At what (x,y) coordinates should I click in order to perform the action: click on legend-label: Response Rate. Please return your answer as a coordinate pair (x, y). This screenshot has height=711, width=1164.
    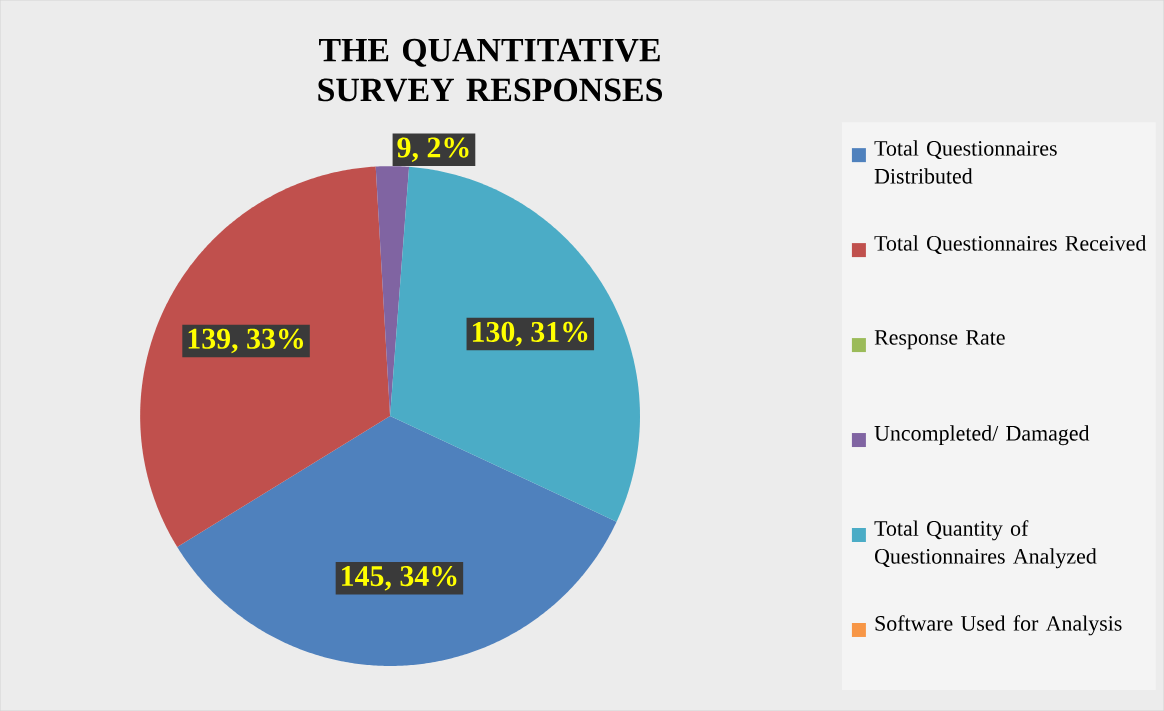
    Looking at the image, I should click on (939, 340).